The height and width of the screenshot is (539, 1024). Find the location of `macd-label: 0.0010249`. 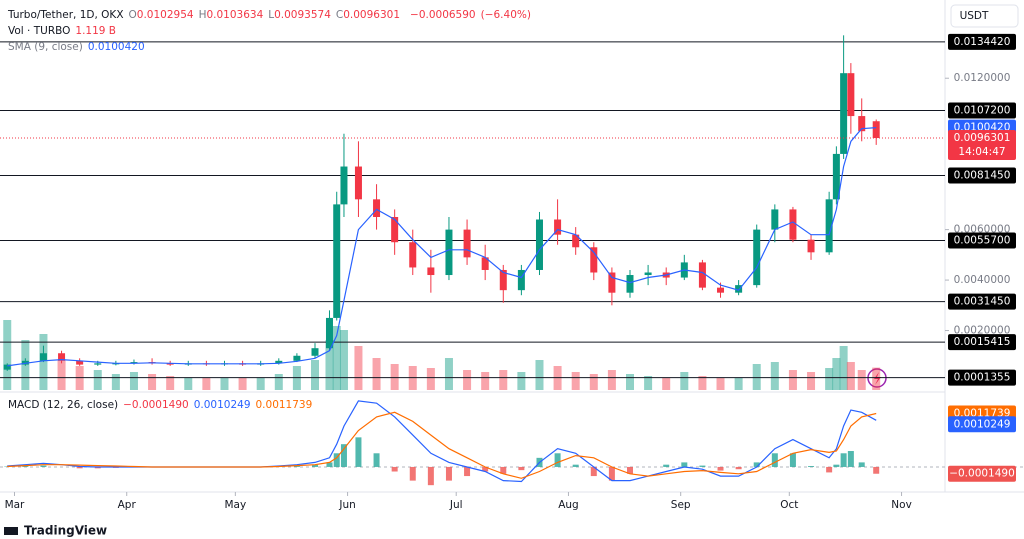

macd-label: 0.0010249 is located at coordinates (982, 424).